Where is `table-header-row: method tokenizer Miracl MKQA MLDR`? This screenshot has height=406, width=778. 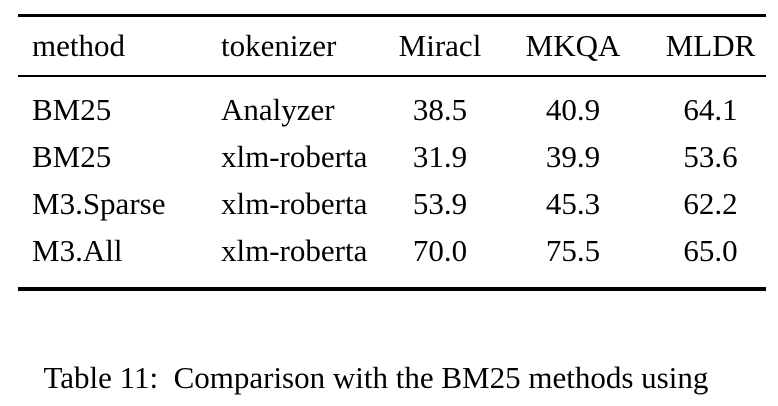 table-header-row: method tokenizer Miracl MKQA MLDR is located at coordinates (392, 46).